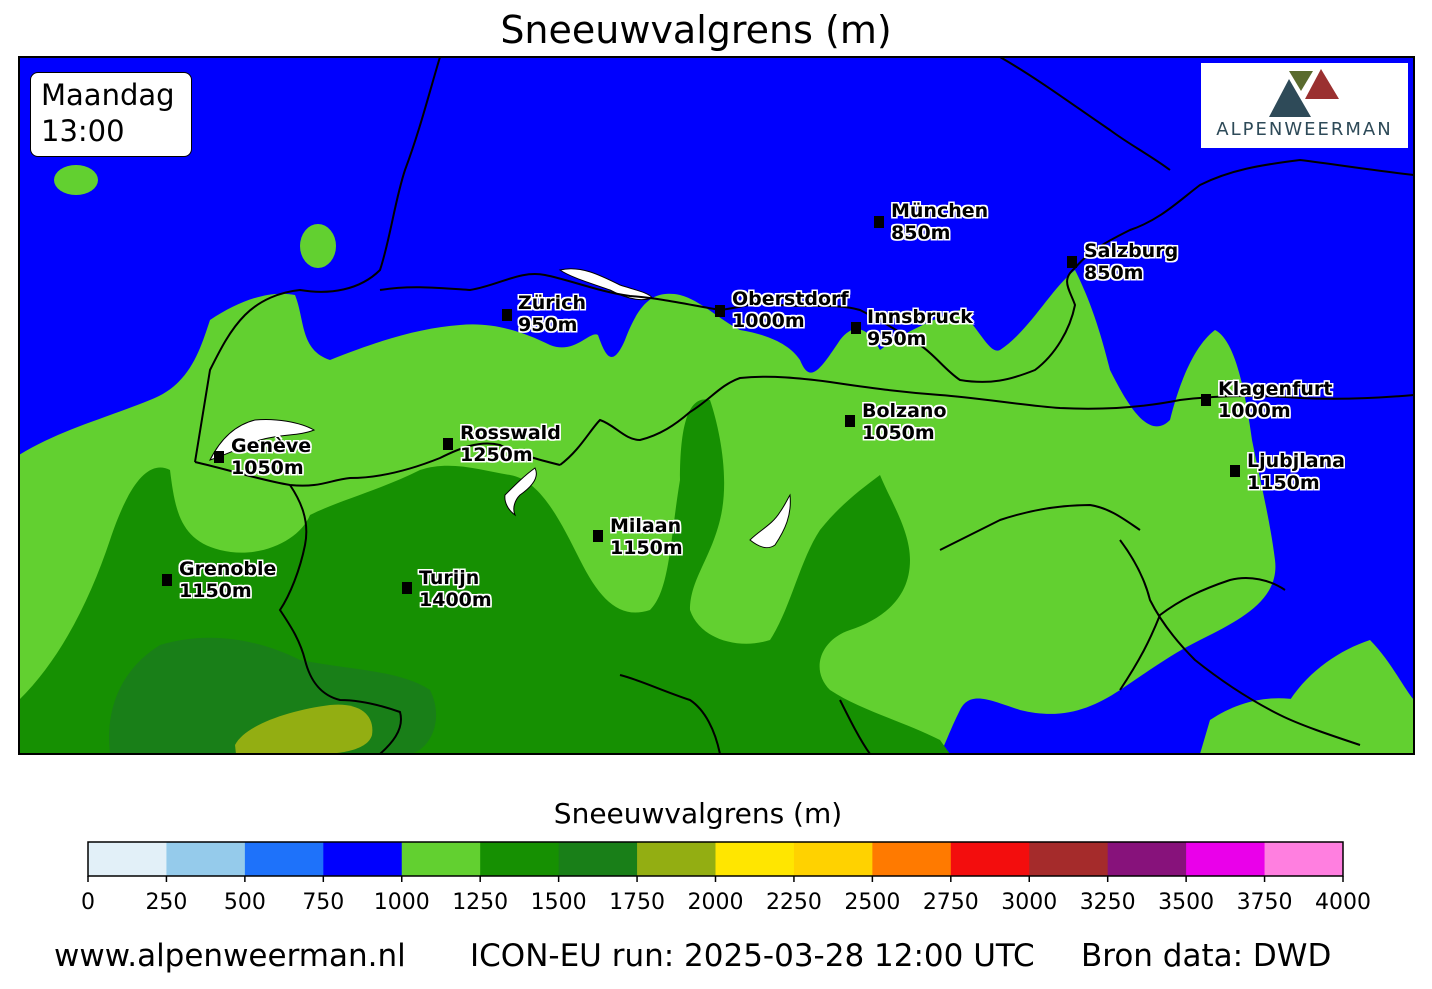  I want to click on city-label-milaan: Milaan 1150m, so click(646, 537).